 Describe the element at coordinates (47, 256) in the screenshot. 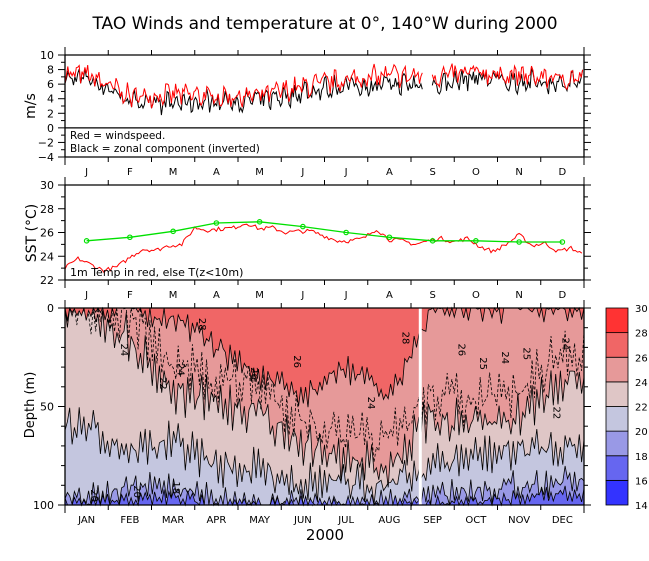

I see `y-tick-label: 24` at that location.